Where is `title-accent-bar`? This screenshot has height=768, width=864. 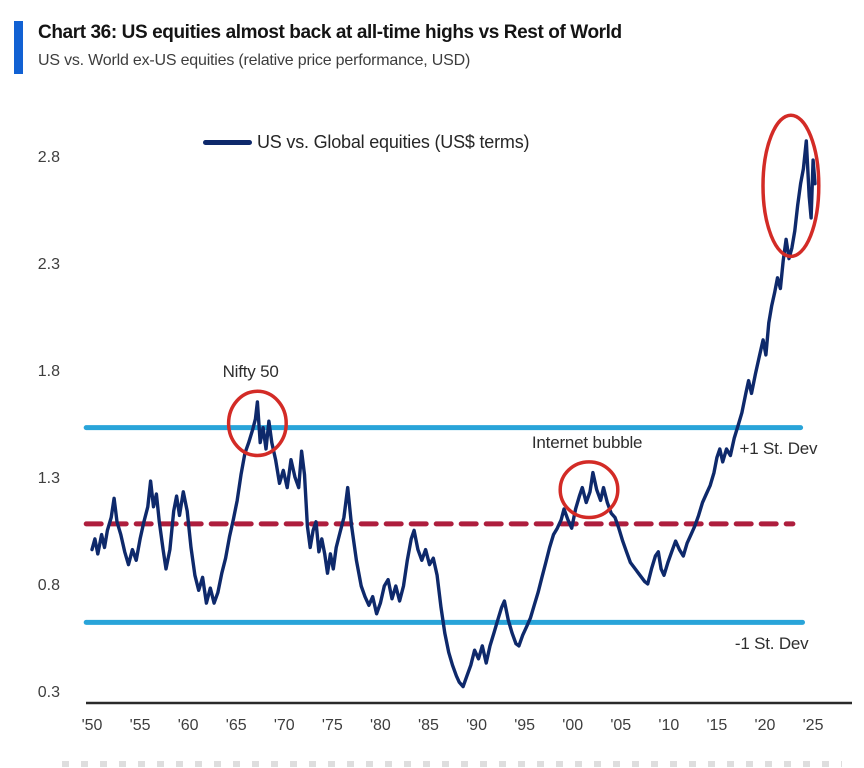 title-accent-bar is located at coordinates (18, 47).